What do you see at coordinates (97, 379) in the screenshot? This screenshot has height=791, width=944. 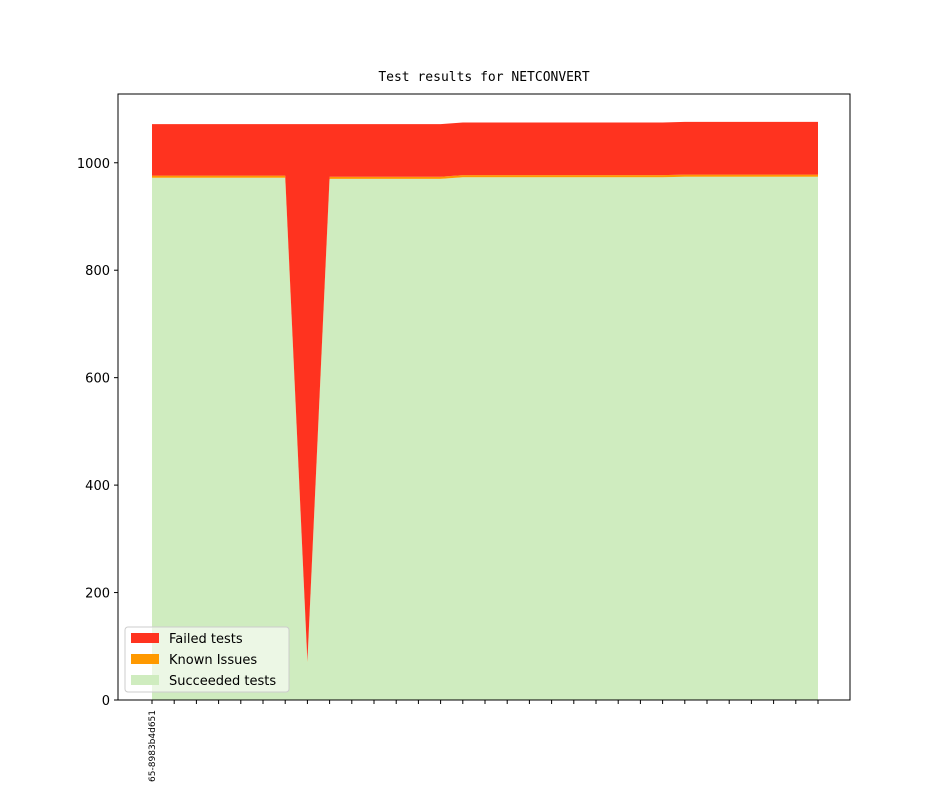 I see `y-tick-label: 600` at bounding box center [97, 379].